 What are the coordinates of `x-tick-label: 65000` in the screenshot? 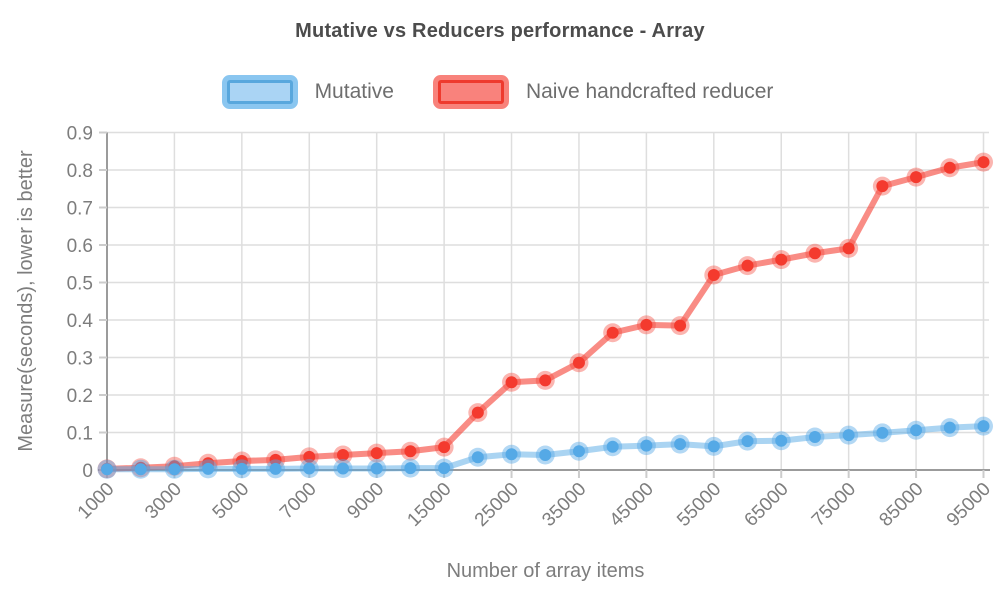 It's located at (767, 505).